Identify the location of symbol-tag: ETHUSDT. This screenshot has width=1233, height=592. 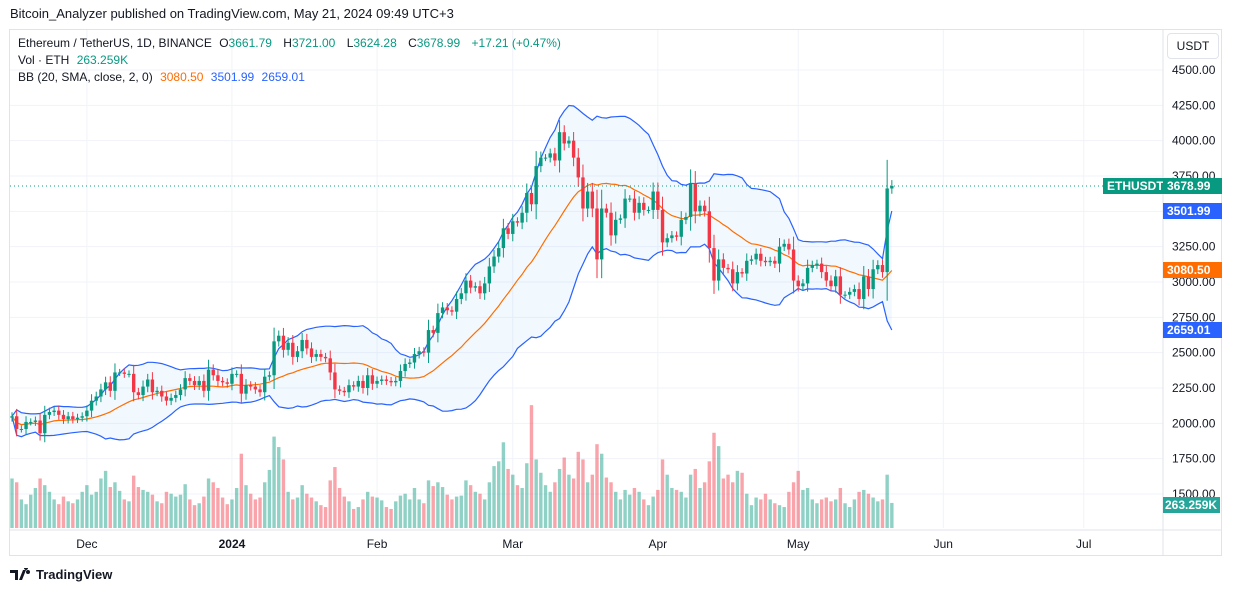
(1135, 186).